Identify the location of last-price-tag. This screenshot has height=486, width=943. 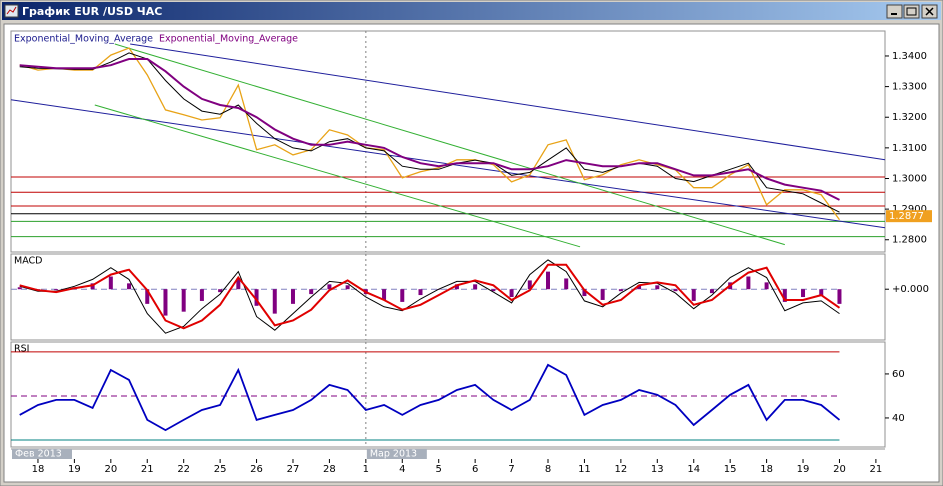
(909, 216).